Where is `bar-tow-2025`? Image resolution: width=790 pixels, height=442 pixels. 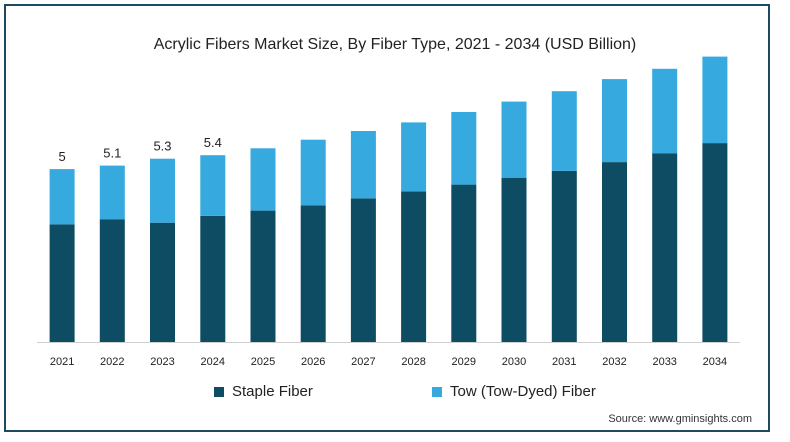 bar-tow-2025 is located at coordinates (263, 179).